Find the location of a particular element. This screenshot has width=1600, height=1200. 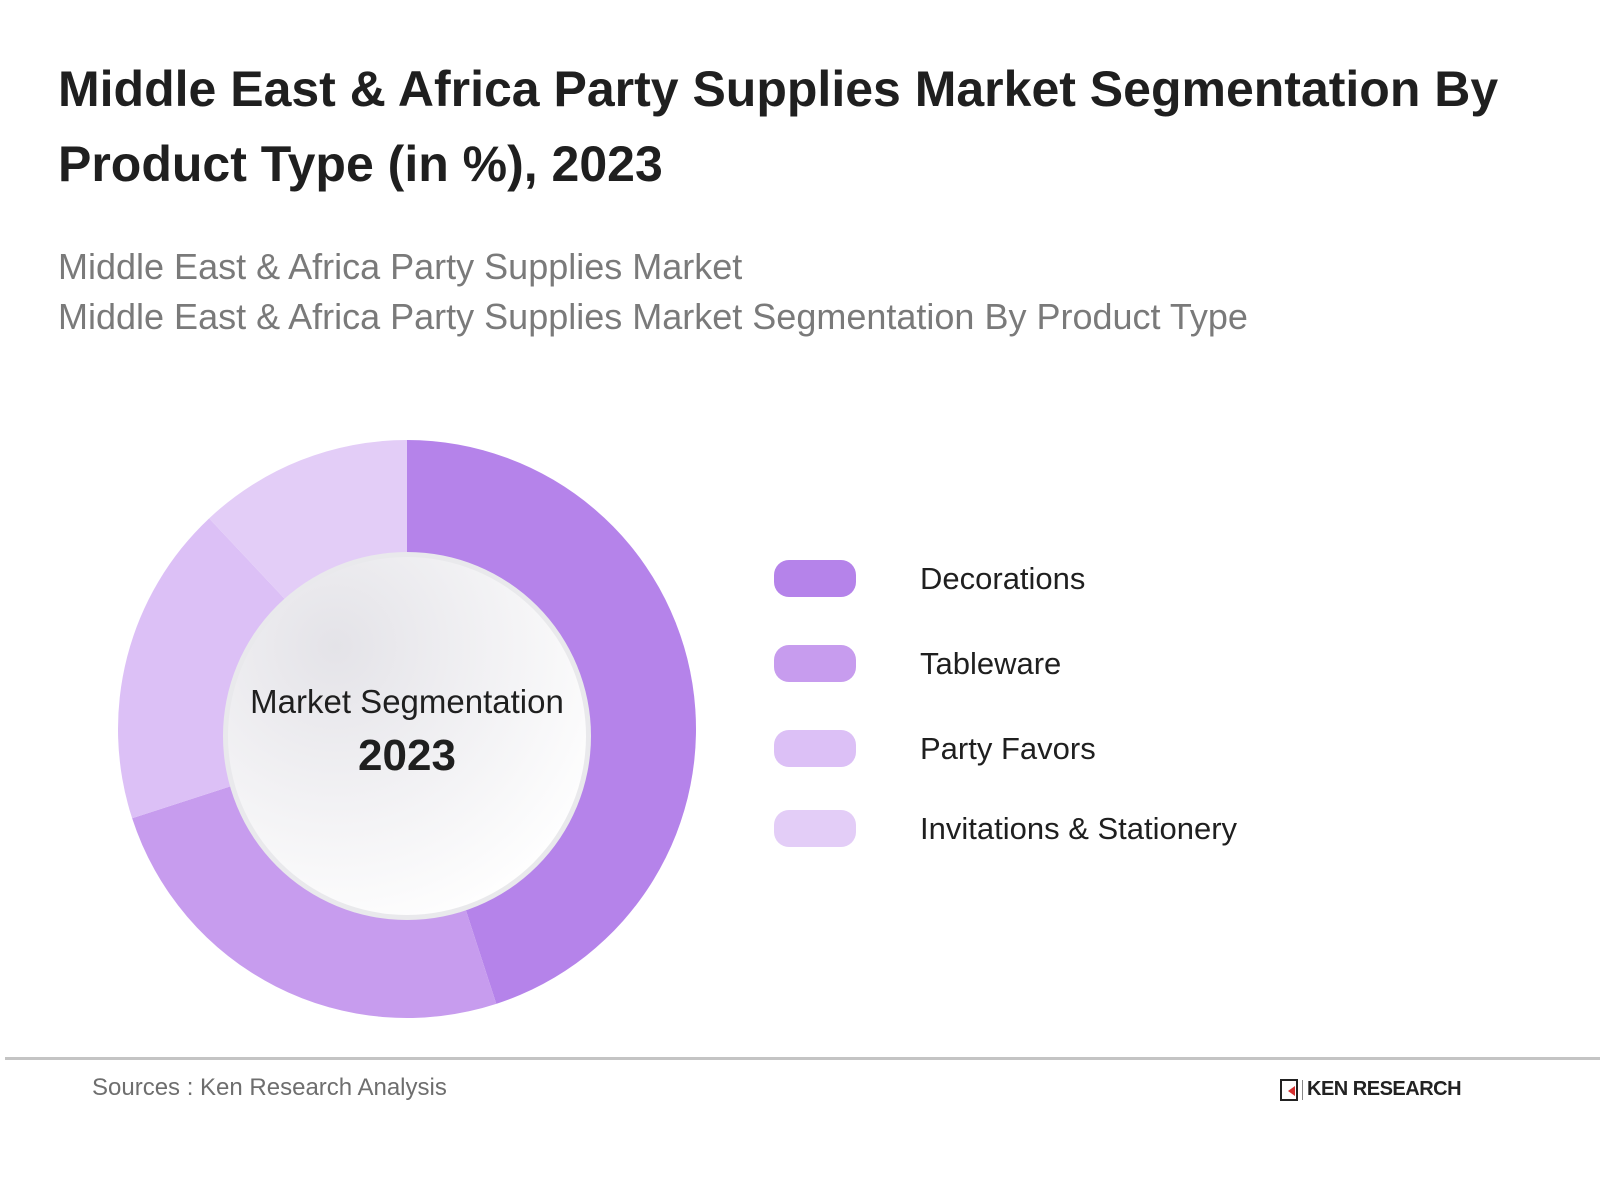

legend-item-tableware: Tableware is located at coordinates (917, 663).